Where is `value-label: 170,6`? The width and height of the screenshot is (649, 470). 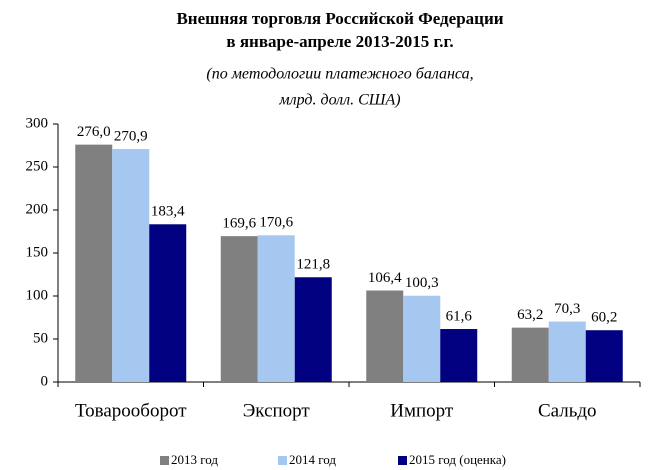 value-label: 170,6 is located at coordinates (276, 223).